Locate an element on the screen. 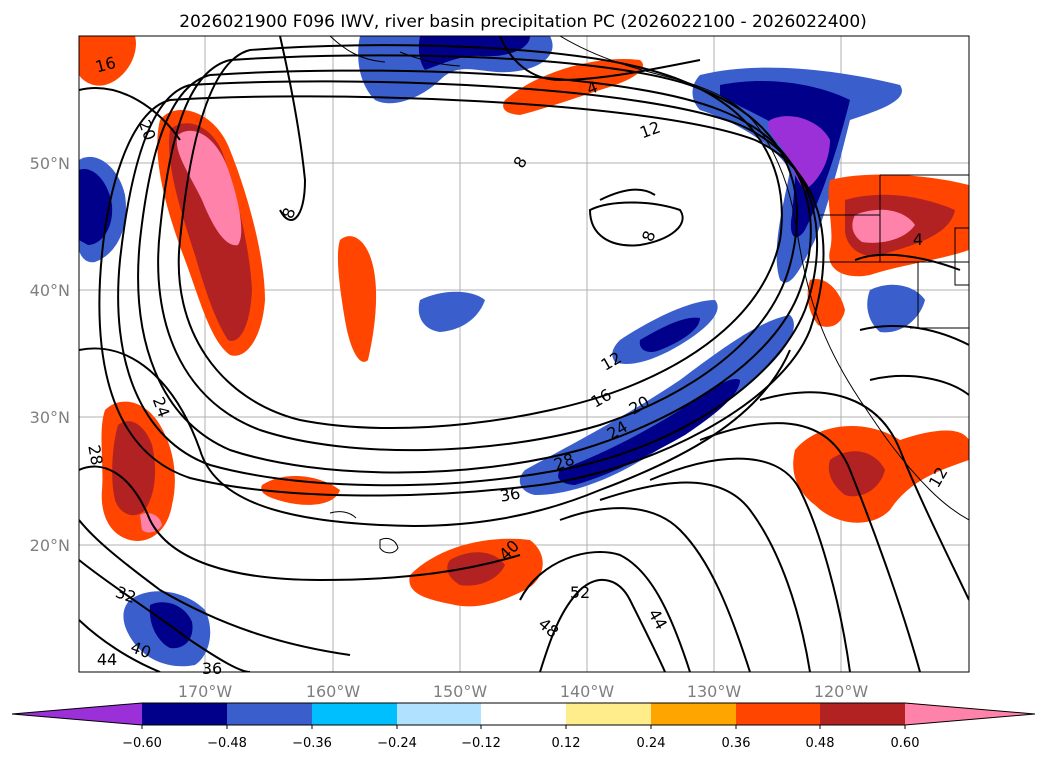 The height and width of the screenshot is (765, 1047). contour-label: 16 is located at coordinates (105, 65).